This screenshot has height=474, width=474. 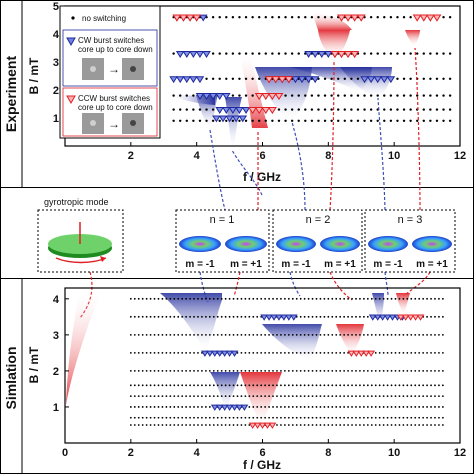 What do you see at coordinates (200, 264) in the screenshot?
I see `mode-box-n1-left-label: m = -1` at bounding box center [200, 264].